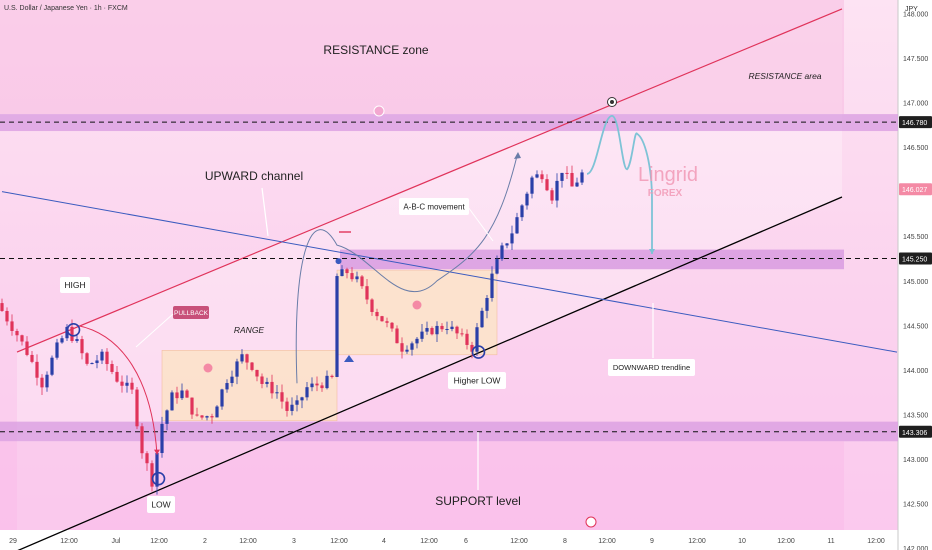 The image size is (932, 550). I want to click on abc-movement-label-bg, so click(434, 206).